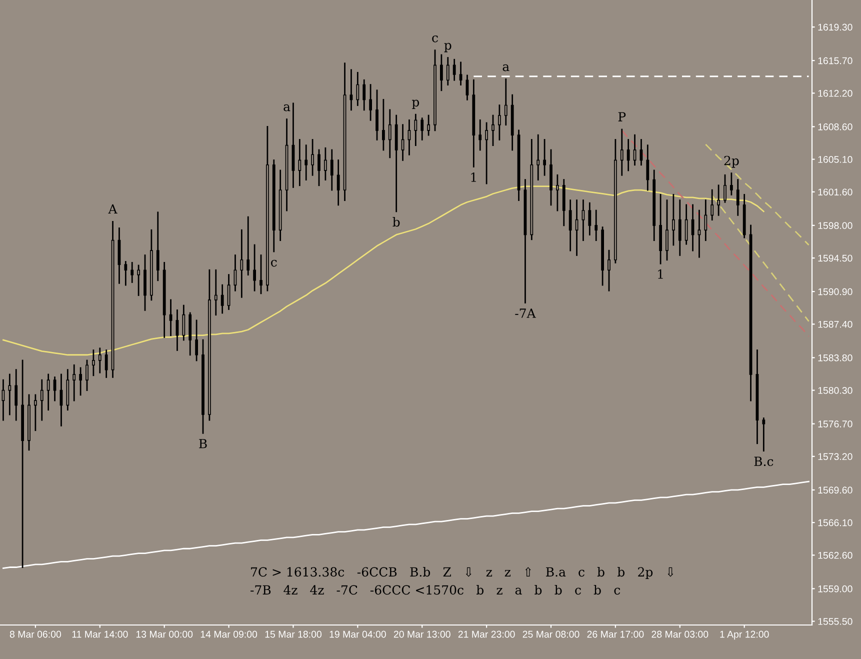 The image size is (861, 659). What do you see at coordinates (229, 634) in the screenshot?
I see `x-tick-label: 14 Mar 09:00` at bounding box center [229, 634].